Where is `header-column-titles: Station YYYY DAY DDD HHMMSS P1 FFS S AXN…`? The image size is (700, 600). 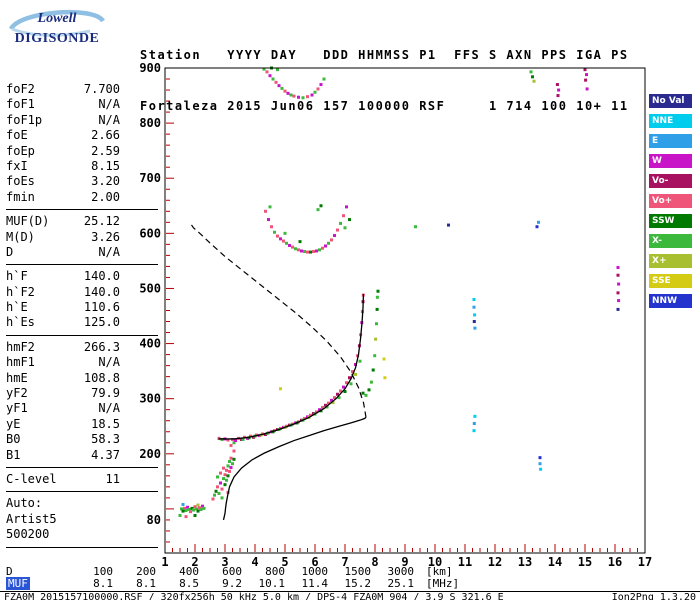
header-column-titles: Station YYYY DAY DDD HHMMSS P1 FFS S AXN… is located at coordinates (384, 55).